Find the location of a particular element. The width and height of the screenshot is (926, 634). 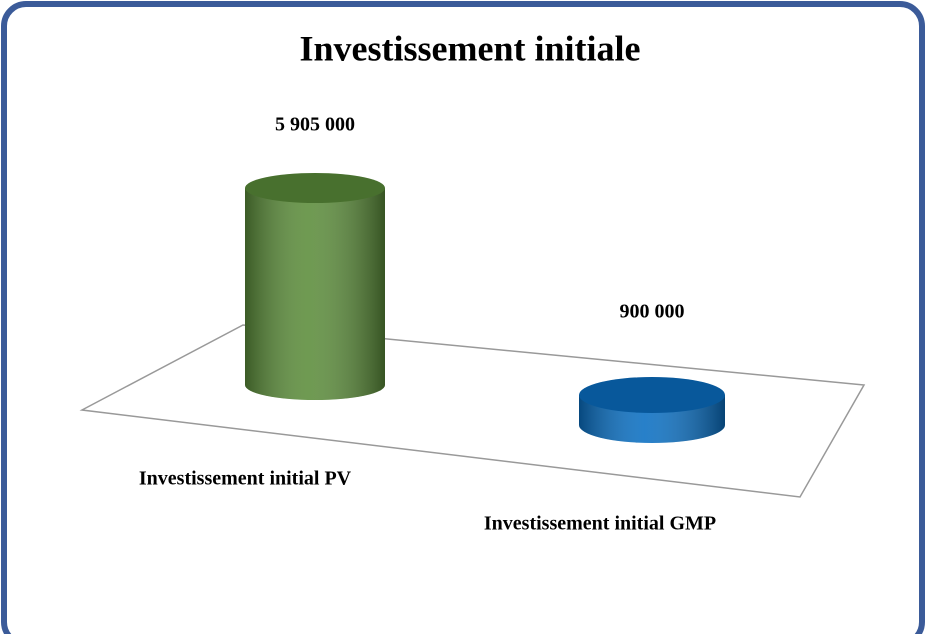

bar-shade is located at coordinates (315, 294).